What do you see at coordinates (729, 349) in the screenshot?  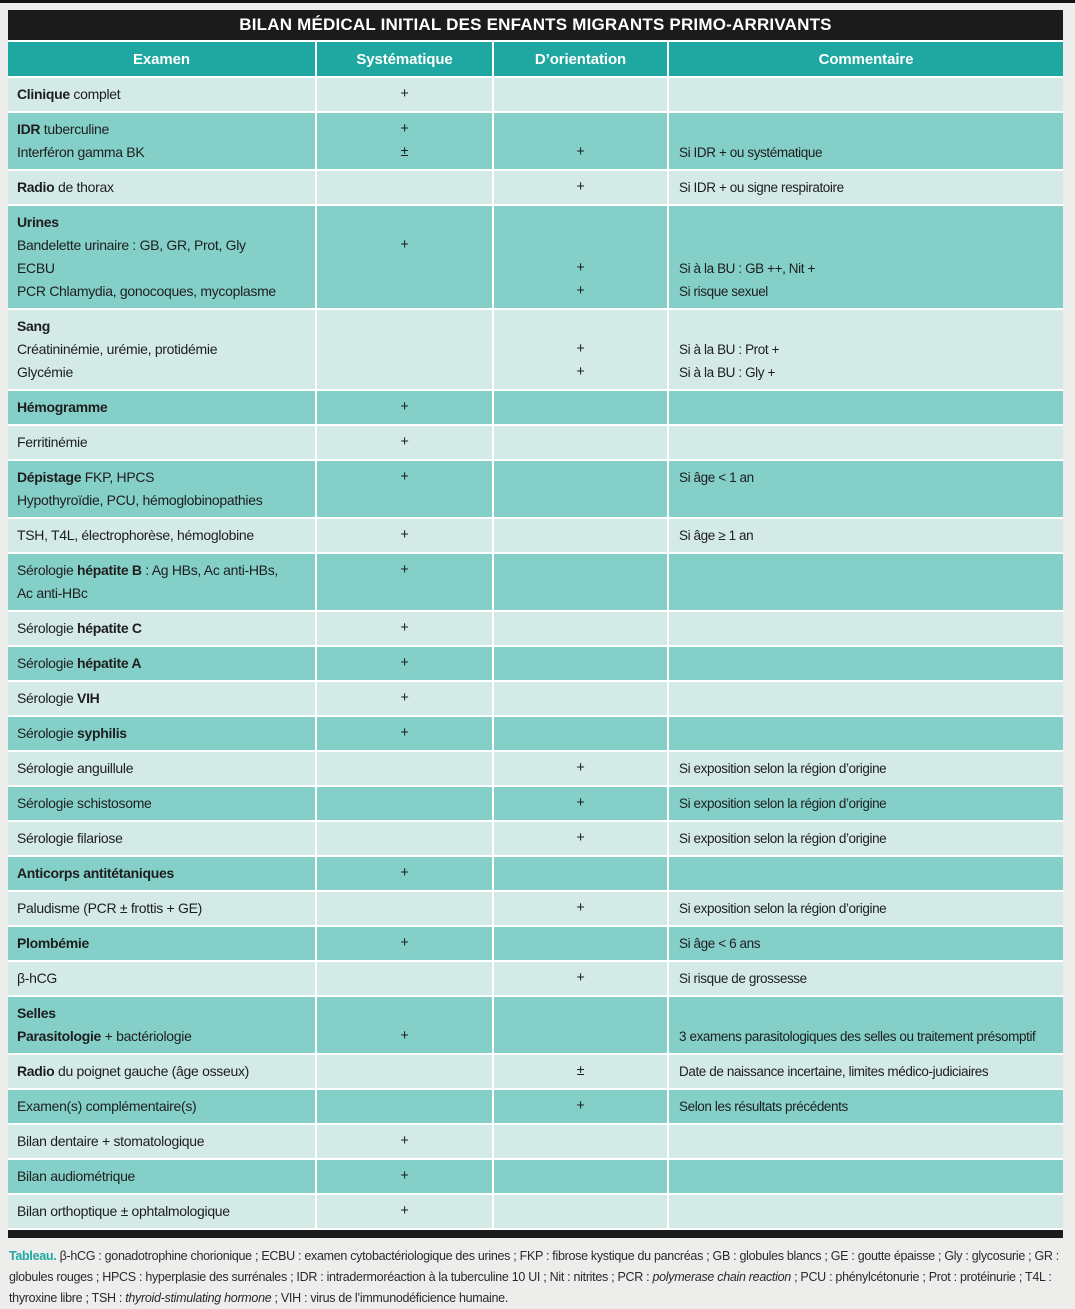 I see `comment-text: Si à la BU : Prot +` at bounding box center [729, 349].